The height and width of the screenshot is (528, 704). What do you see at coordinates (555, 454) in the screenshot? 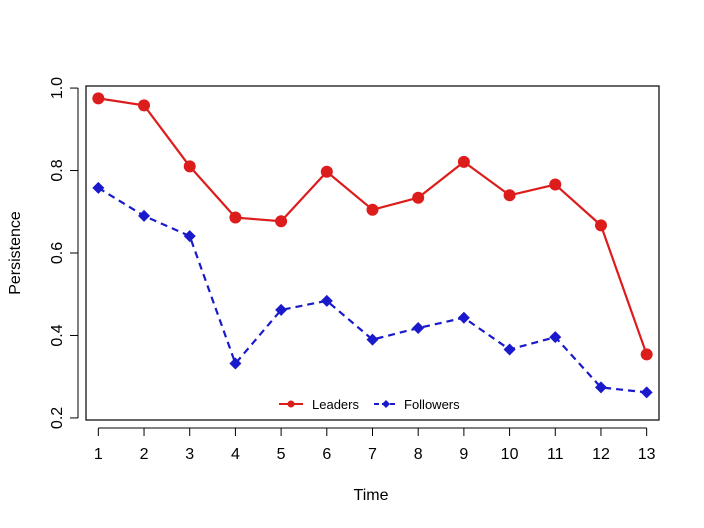
I see `x-tick-label: 11` at bounding box center [555, 454].